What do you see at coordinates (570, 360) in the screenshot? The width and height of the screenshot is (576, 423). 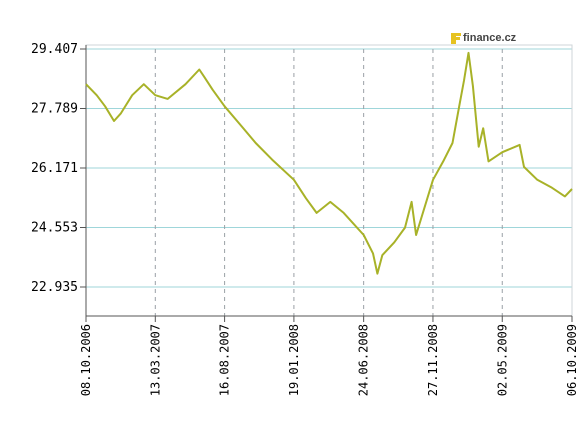 I see `x-tick-label: 06.10.2009` at bounding box center [570, 360].